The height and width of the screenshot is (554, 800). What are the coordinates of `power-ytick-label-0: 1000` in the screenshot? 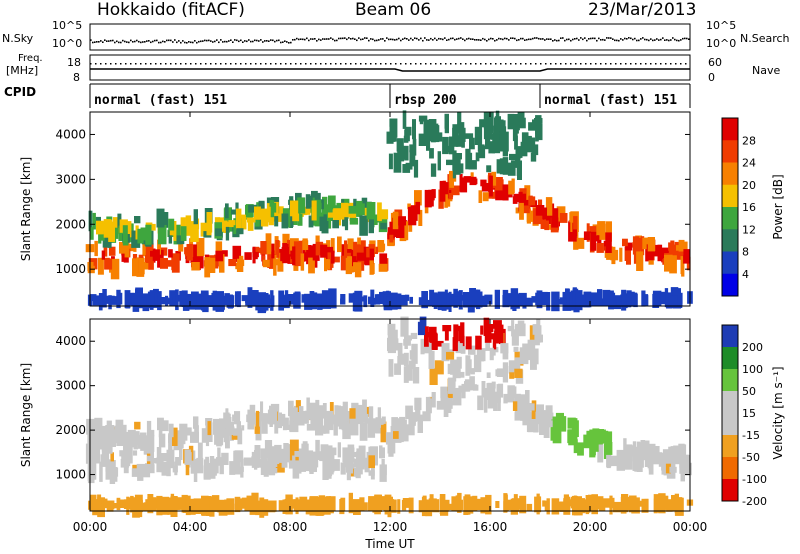 It's located at (70, 269).